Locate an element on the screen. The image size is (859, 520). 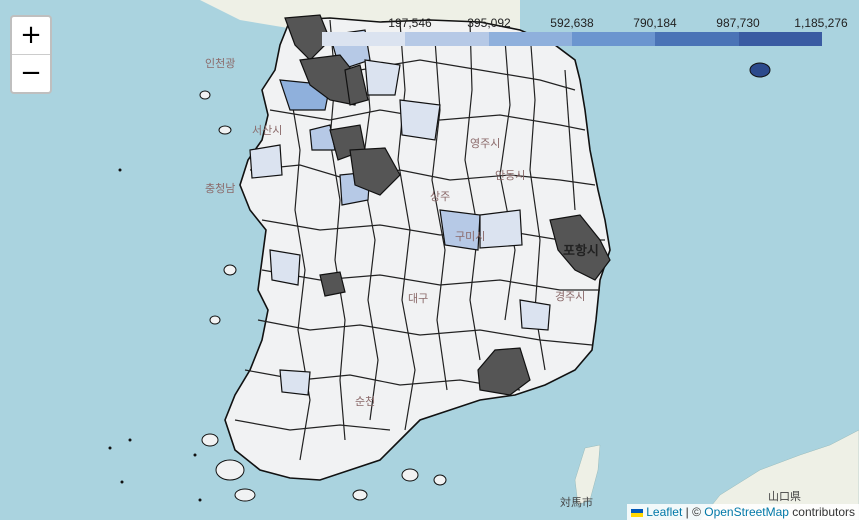
small-islets is located at coordinates (155, 335).